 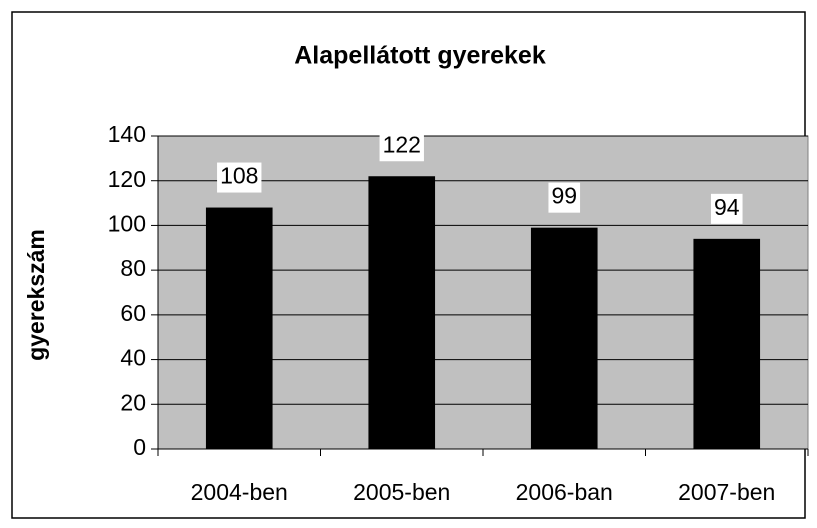 What do you see at coordinates (239, 492) in the screenshot?
I see `x-tick-label: 2004-ben` at bounding box center [239, 492].